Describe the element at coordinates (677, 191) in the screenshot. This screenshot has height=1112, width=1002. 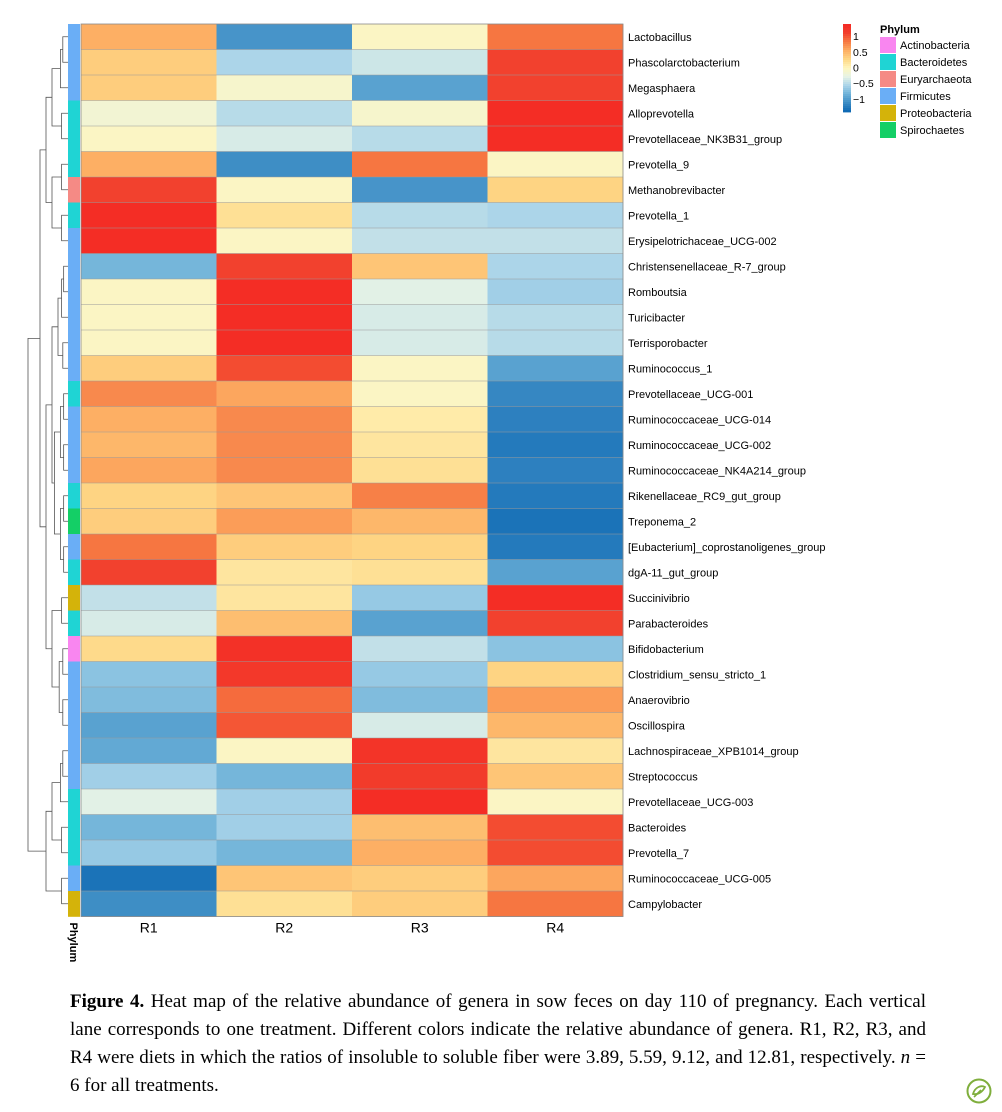
I see `row-label: Methanobrevibacter` at that location.